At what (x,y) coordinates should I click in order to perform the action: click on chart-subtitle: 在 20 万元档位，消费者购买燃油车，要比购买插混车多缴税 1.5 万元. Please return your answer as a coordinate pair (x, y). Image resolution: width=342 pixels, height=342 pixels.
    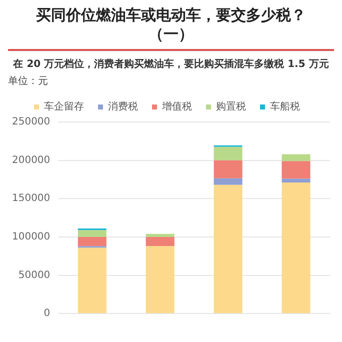
    Looking at the image, I should click on (171, 64).